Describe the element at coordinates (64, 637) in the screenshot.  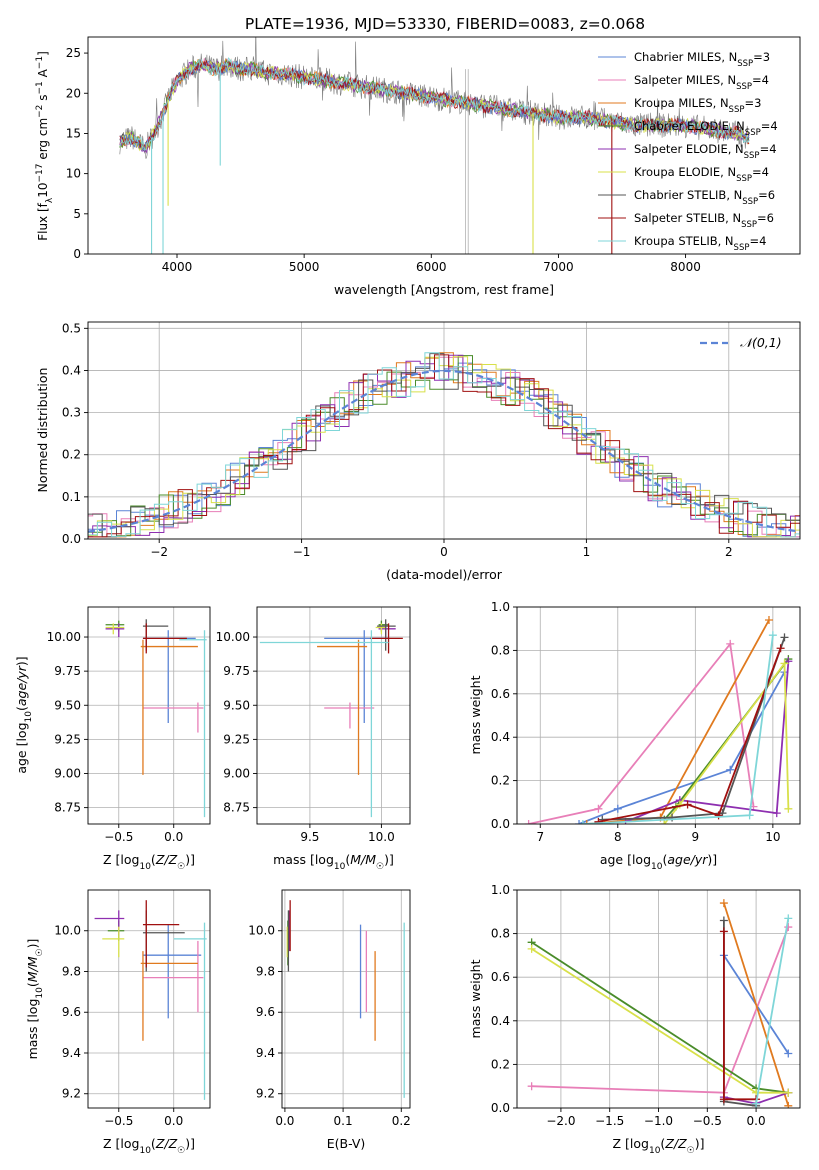
I see `y-tick-label: 10.00` at that location.